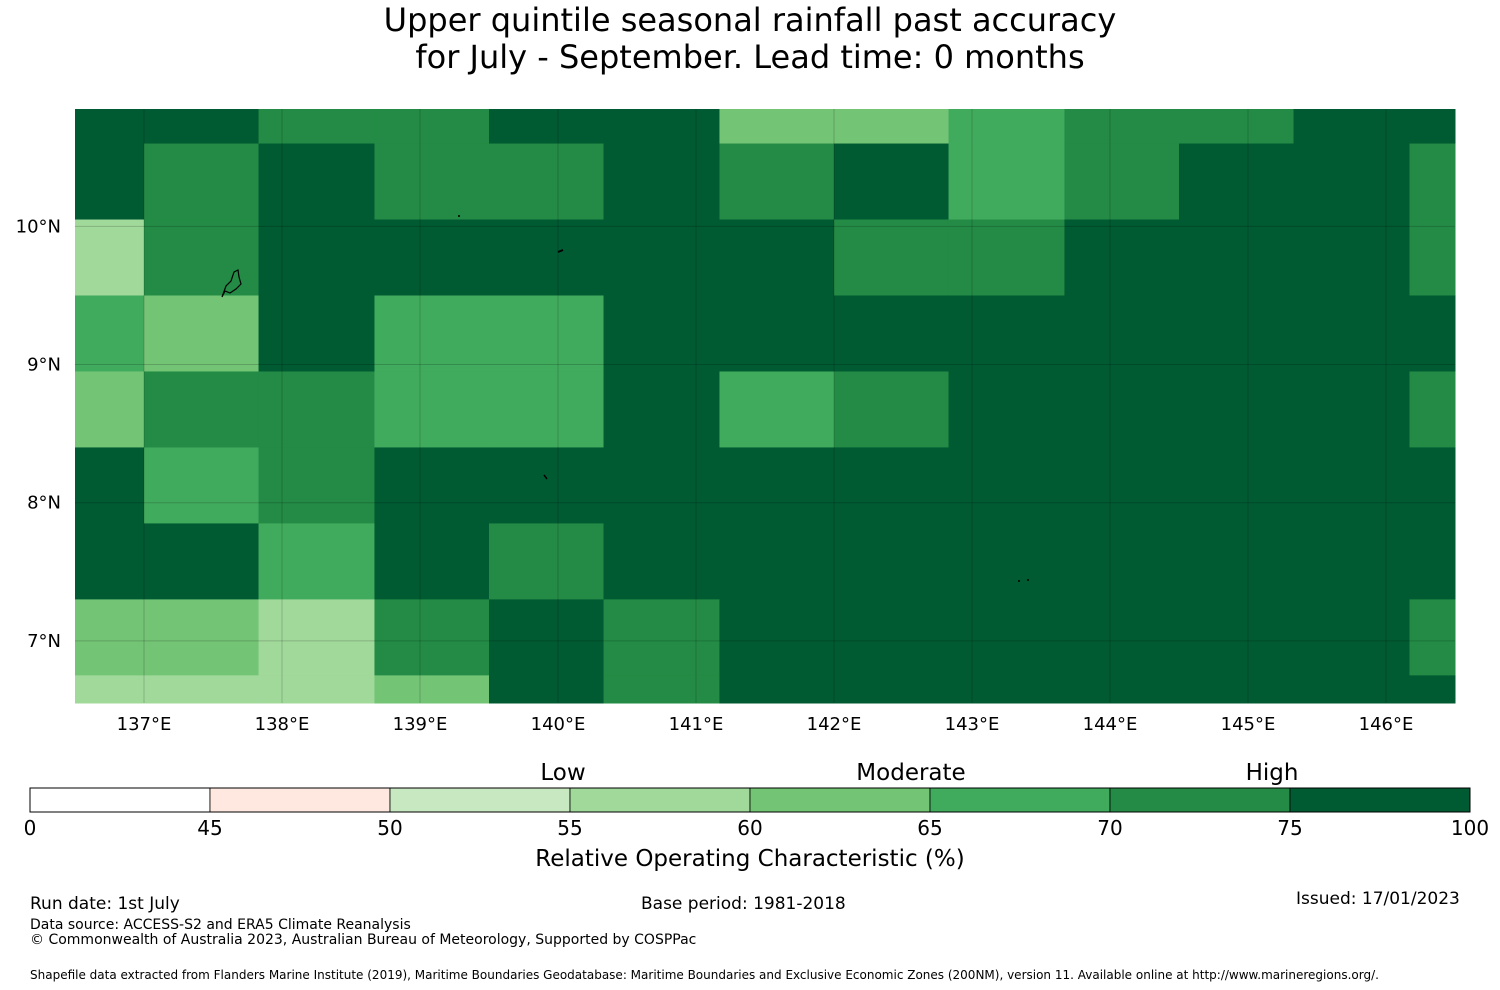  I want to click on base-period: Base period: 1981-2018, so click(743, 904).